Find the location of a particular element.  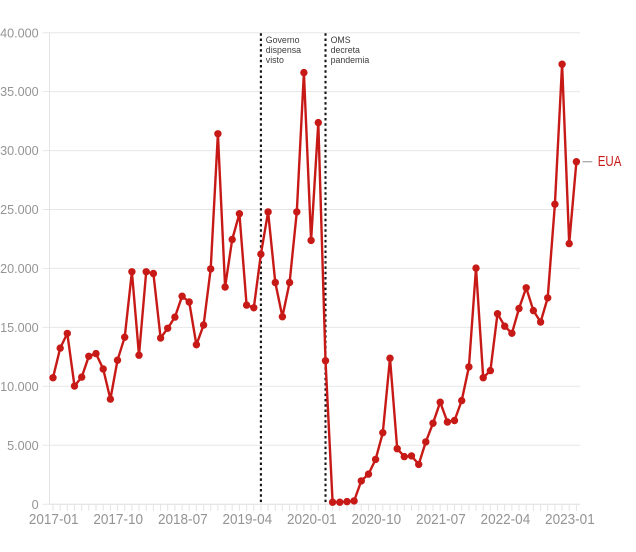

svg-text: 2023-01 is located at coordinates (570, 519).